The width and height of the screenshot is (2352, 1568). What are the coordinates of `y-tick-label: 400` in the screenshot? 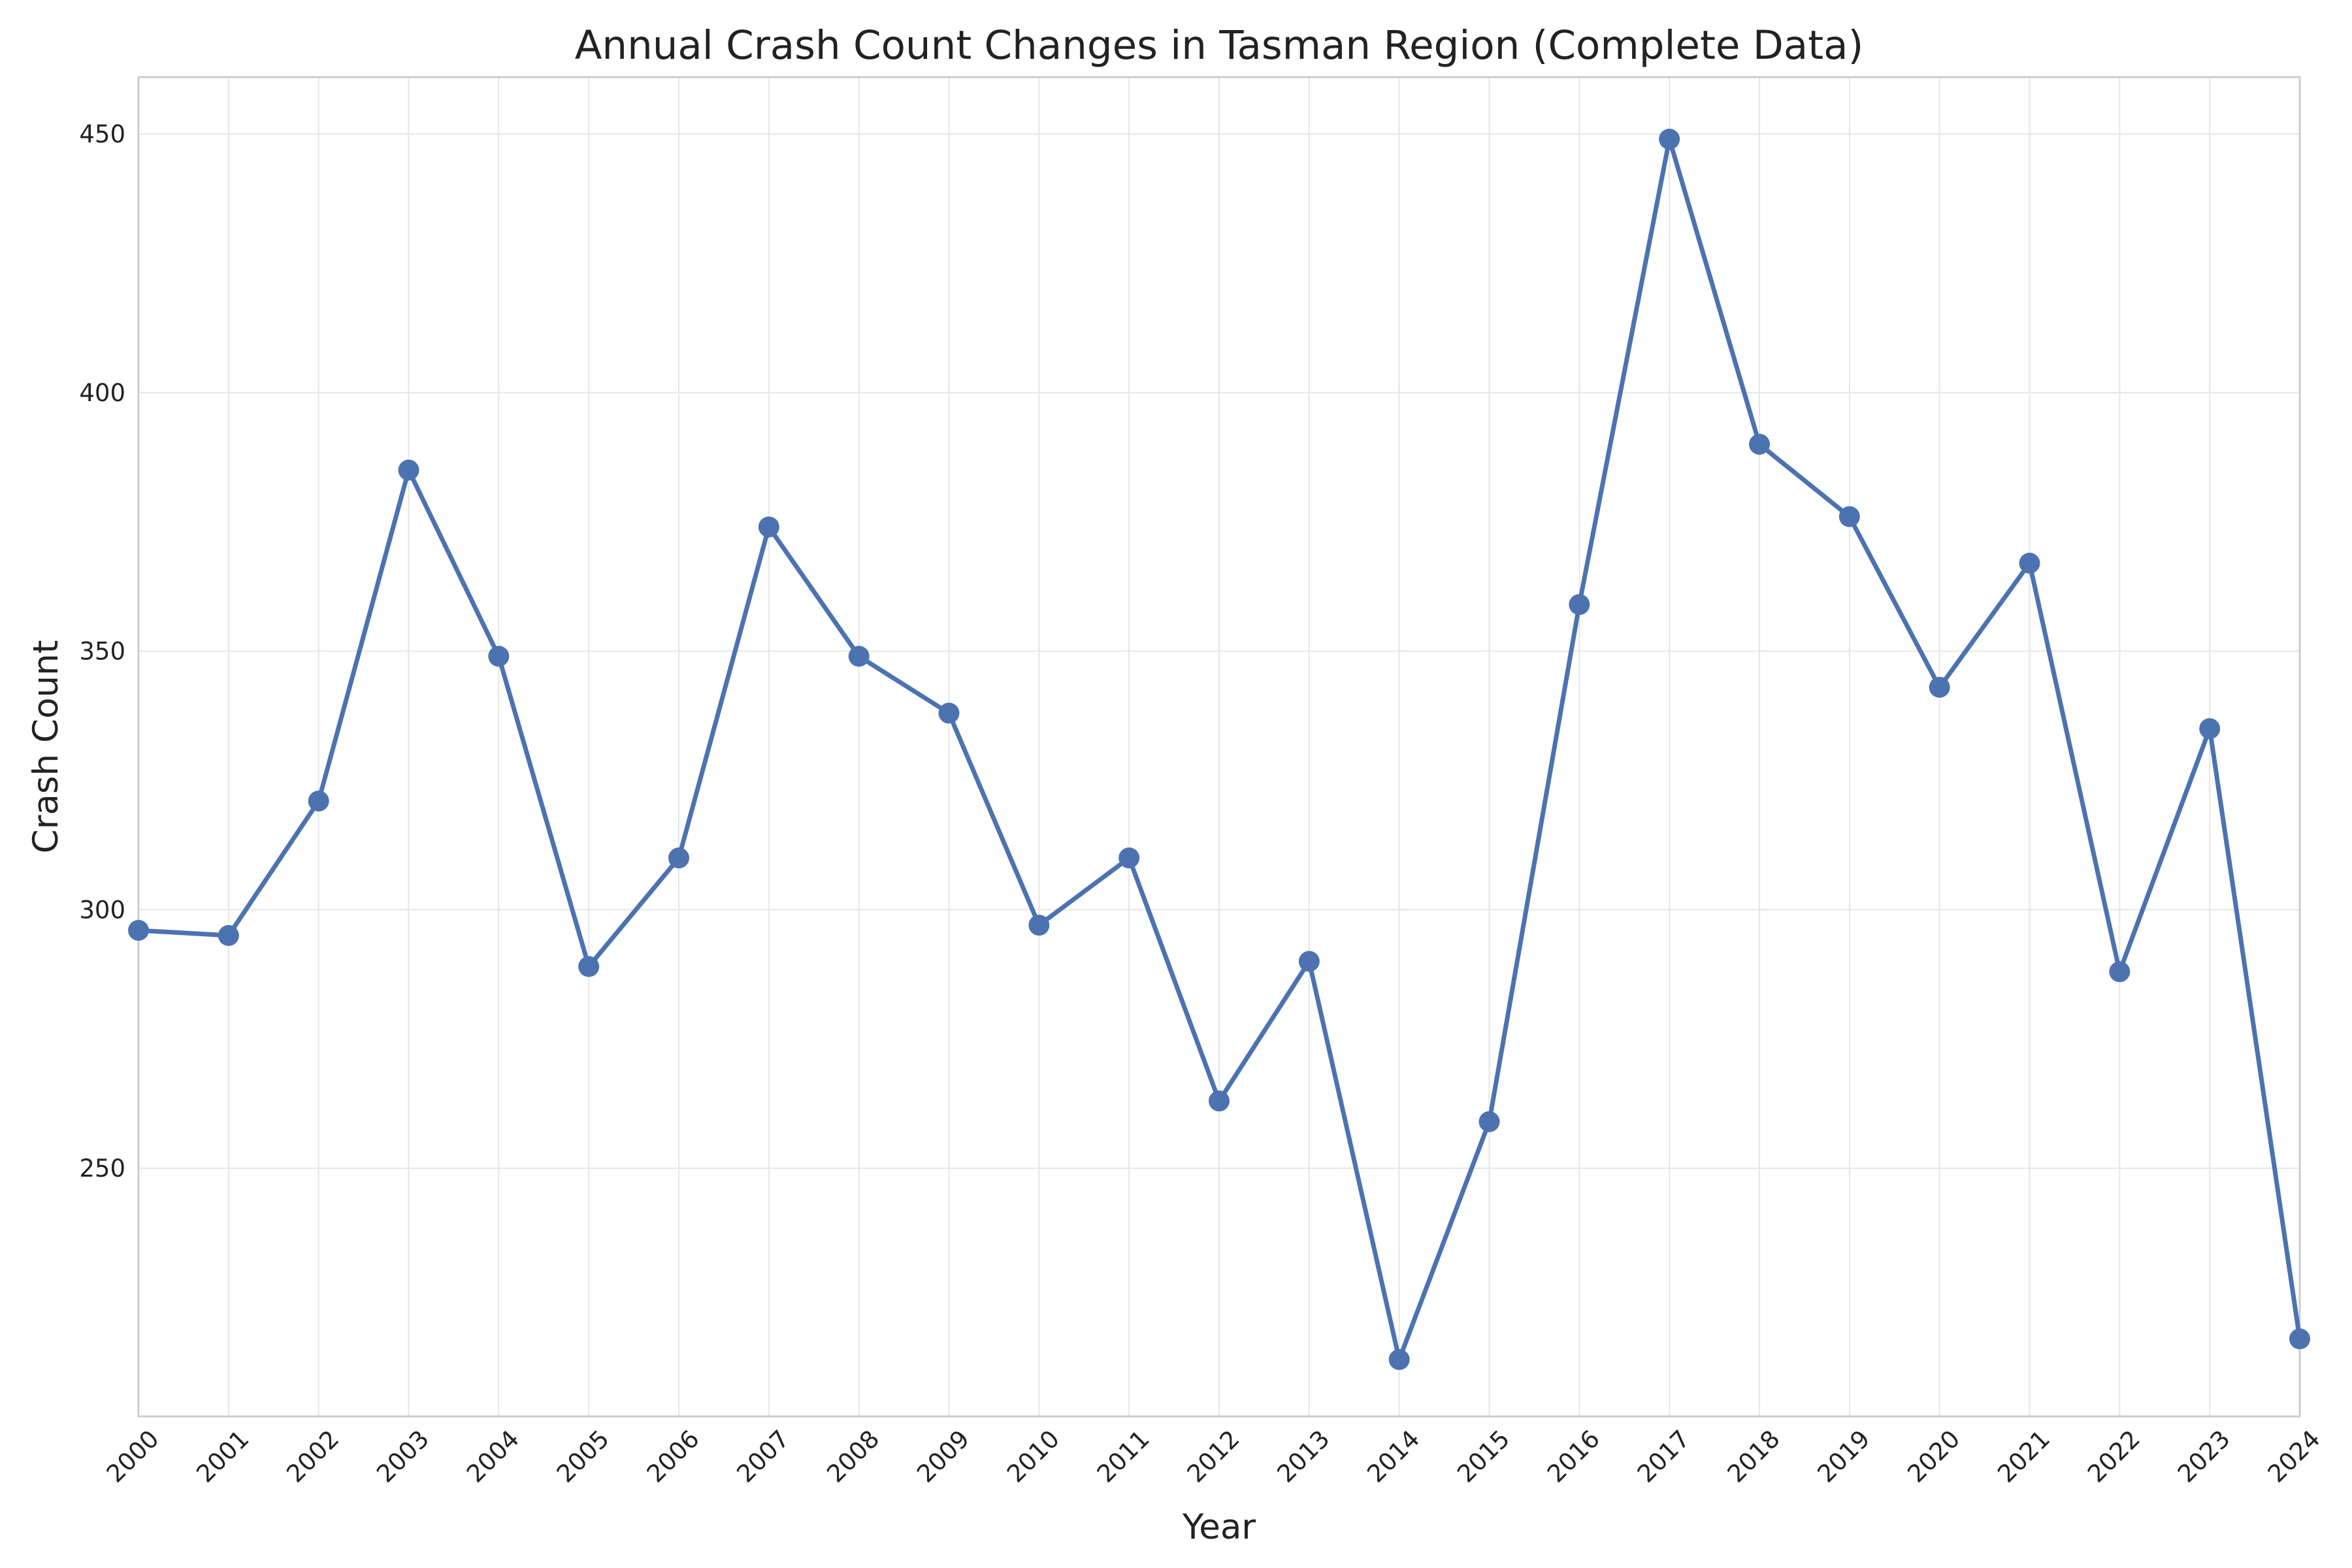 It's located at (102, 393).